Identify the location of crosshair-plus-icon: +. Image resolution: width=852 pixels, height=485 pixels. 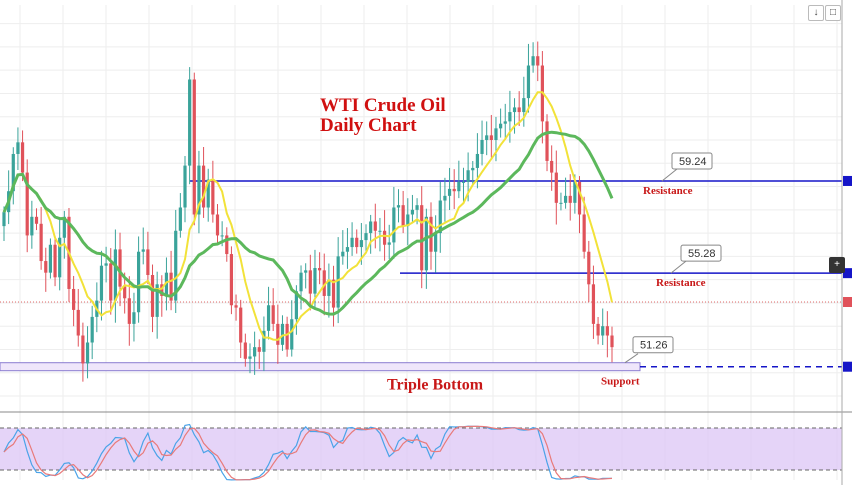
(837, 265).